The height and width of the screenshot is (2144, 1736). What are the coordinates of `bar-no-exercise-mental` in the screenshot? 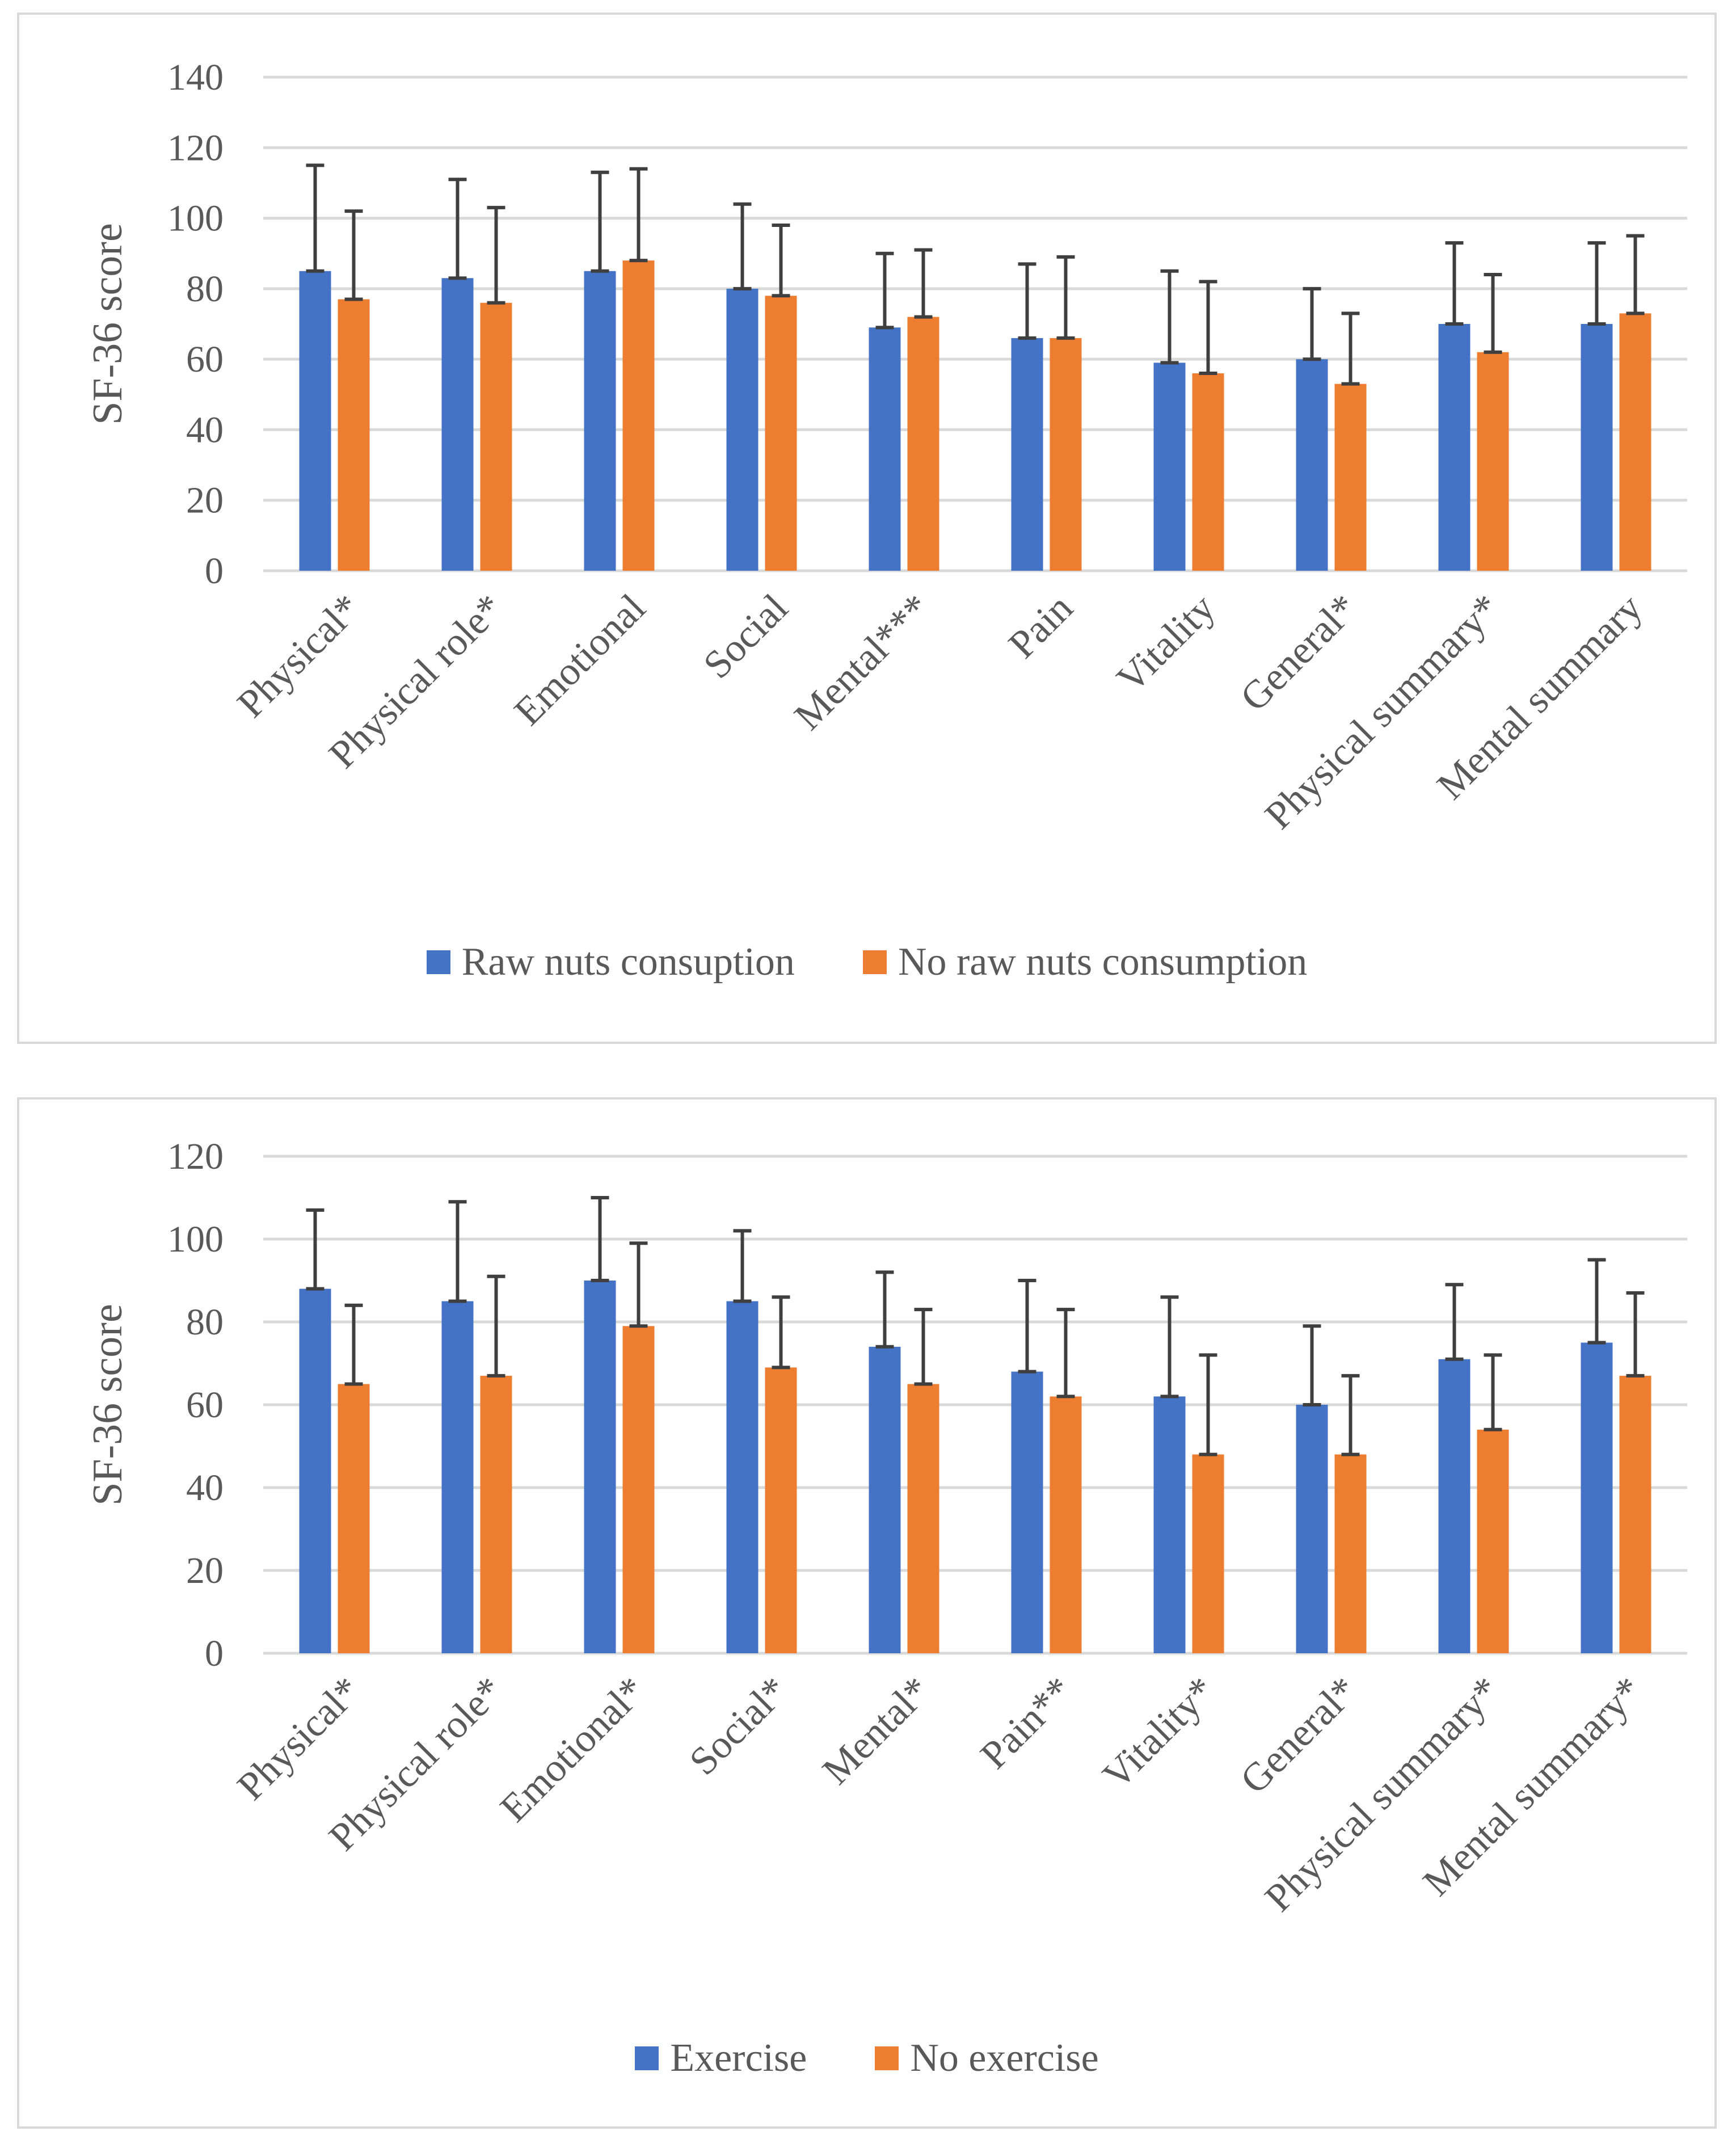 It's located at (923, 1518).